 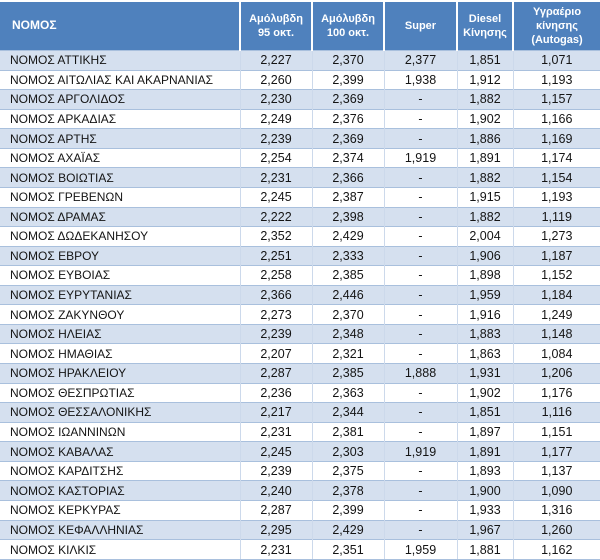 I want to click on price-unleaded95-cell: 2,207, so click(x=275, y=353).